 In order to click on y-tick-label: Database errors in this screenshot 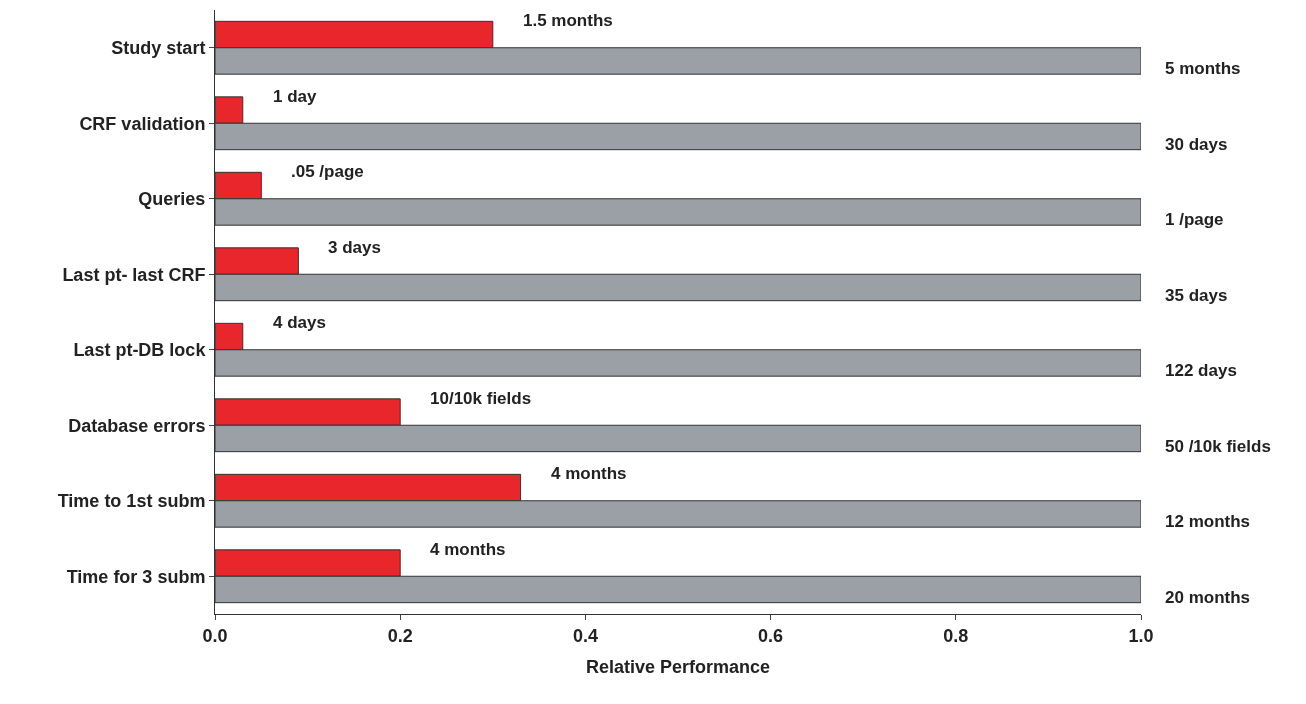, I will do `click(137, 425)`.